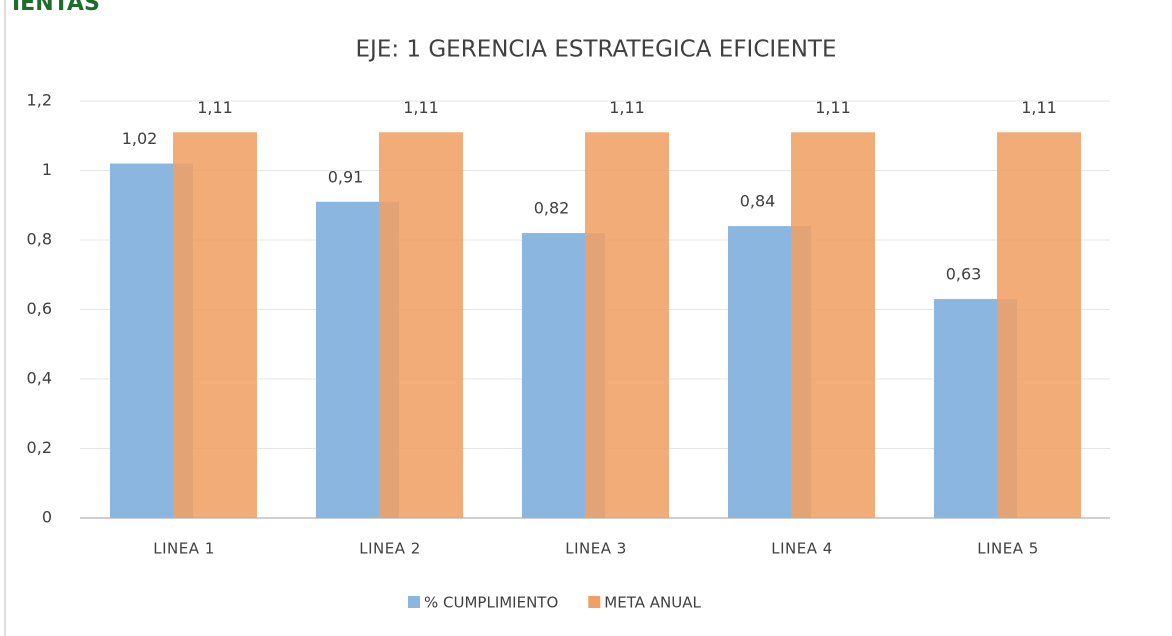  What do you see at coordinates (491, 603) in the screenshot?
I see `legend-label: % CUMPLIMIENTO` at bounding box center [491, 603].